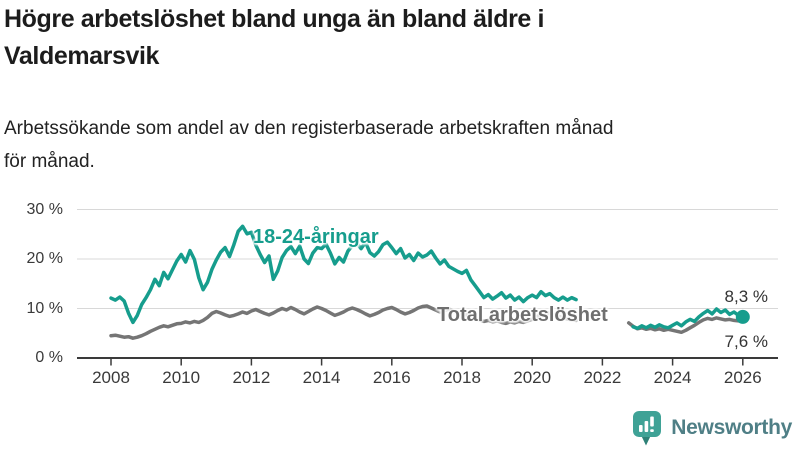 This screenshot has width=800, height=450. I want to click on x-tick-label: 2026, so click(742, 377).